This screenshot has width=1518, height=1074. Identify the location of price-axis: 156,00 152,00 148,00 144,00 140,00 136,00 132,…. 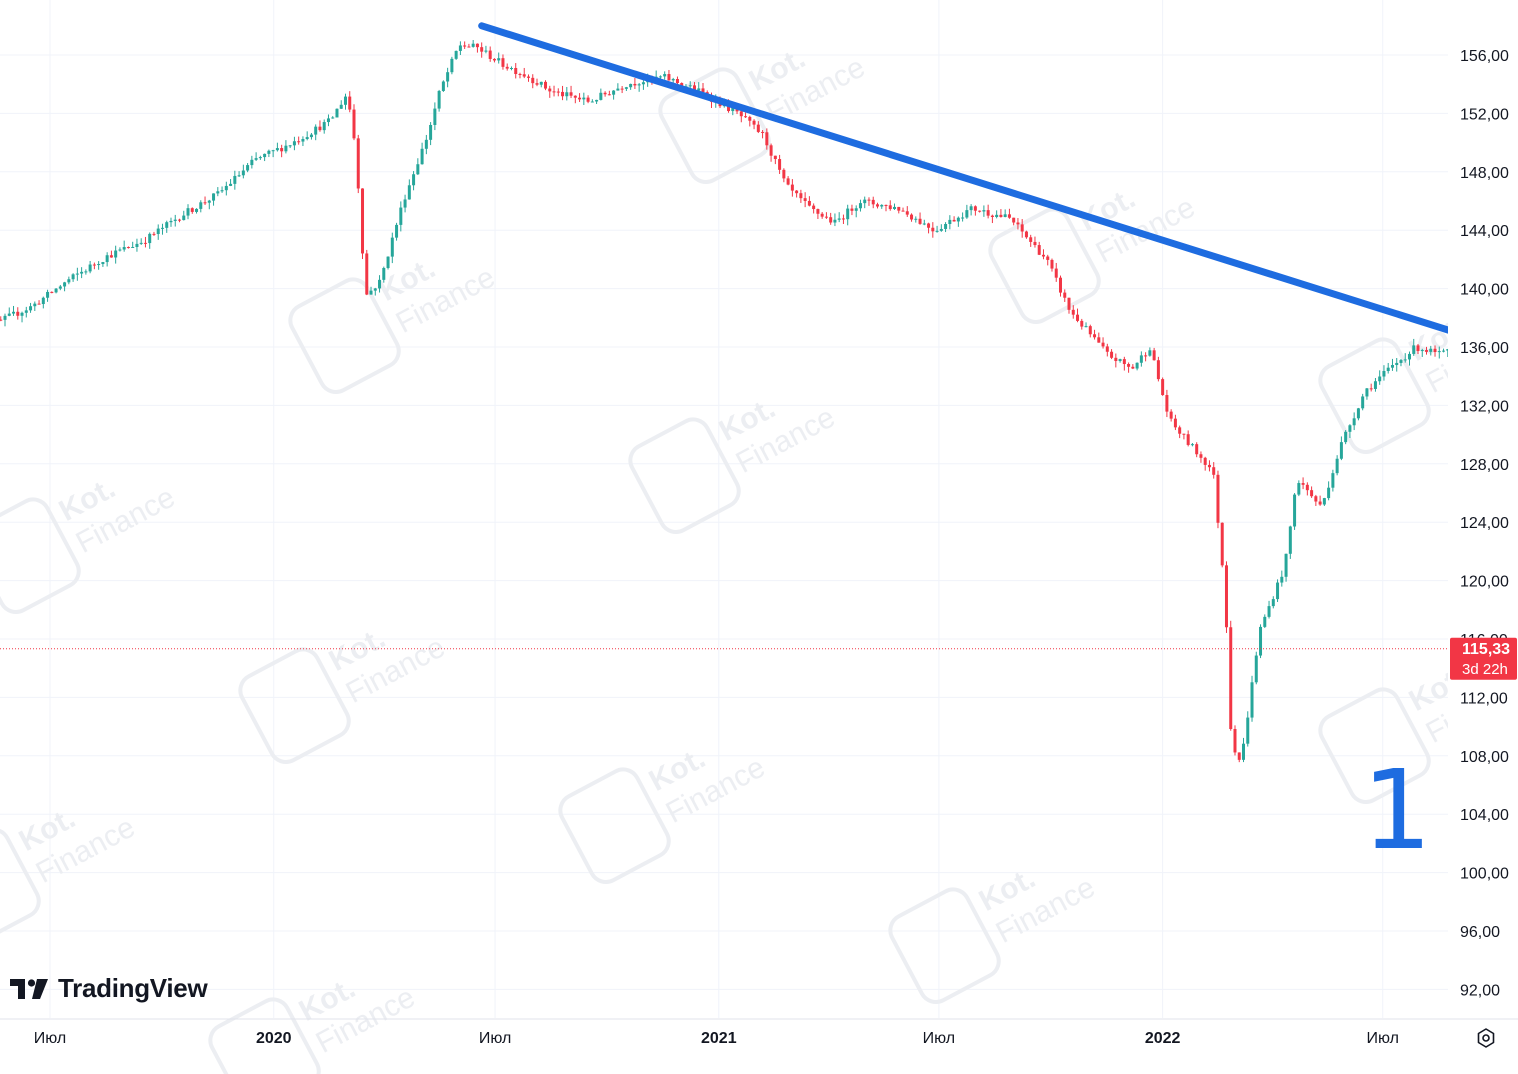
(1483, 509).